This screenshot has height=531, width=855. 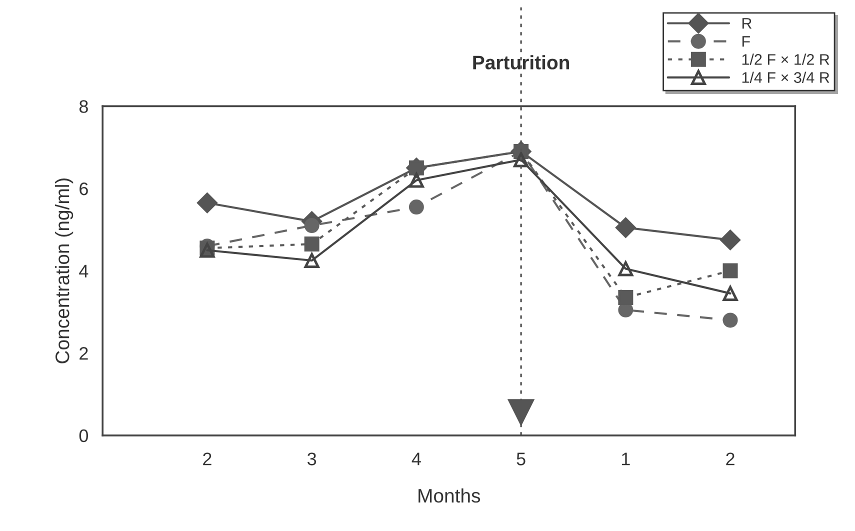 I want to click on y-tick-label: 4, so click(x=83, y=271).